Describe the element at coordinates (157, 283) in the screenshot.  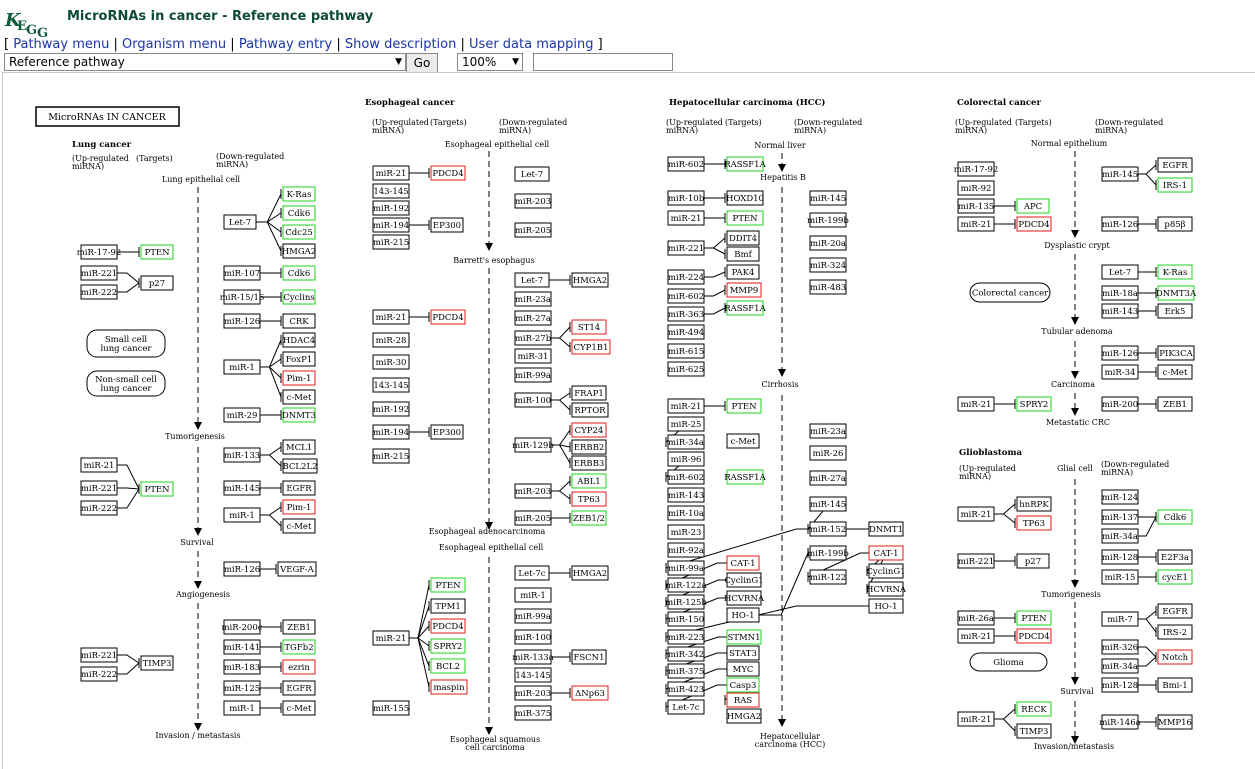
I see `gene-node-p27: p27` at that location.